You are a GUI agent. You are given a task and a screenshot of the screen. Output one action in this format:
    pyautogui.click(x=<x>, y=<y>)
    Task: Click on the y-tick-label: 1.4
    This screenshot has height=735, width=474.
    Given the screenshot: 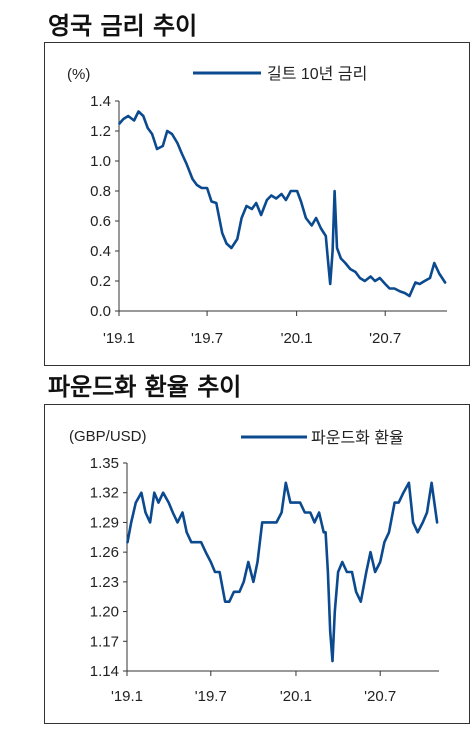 What is the action you would take?
    pyautogui.click(x=100, y=101)
    